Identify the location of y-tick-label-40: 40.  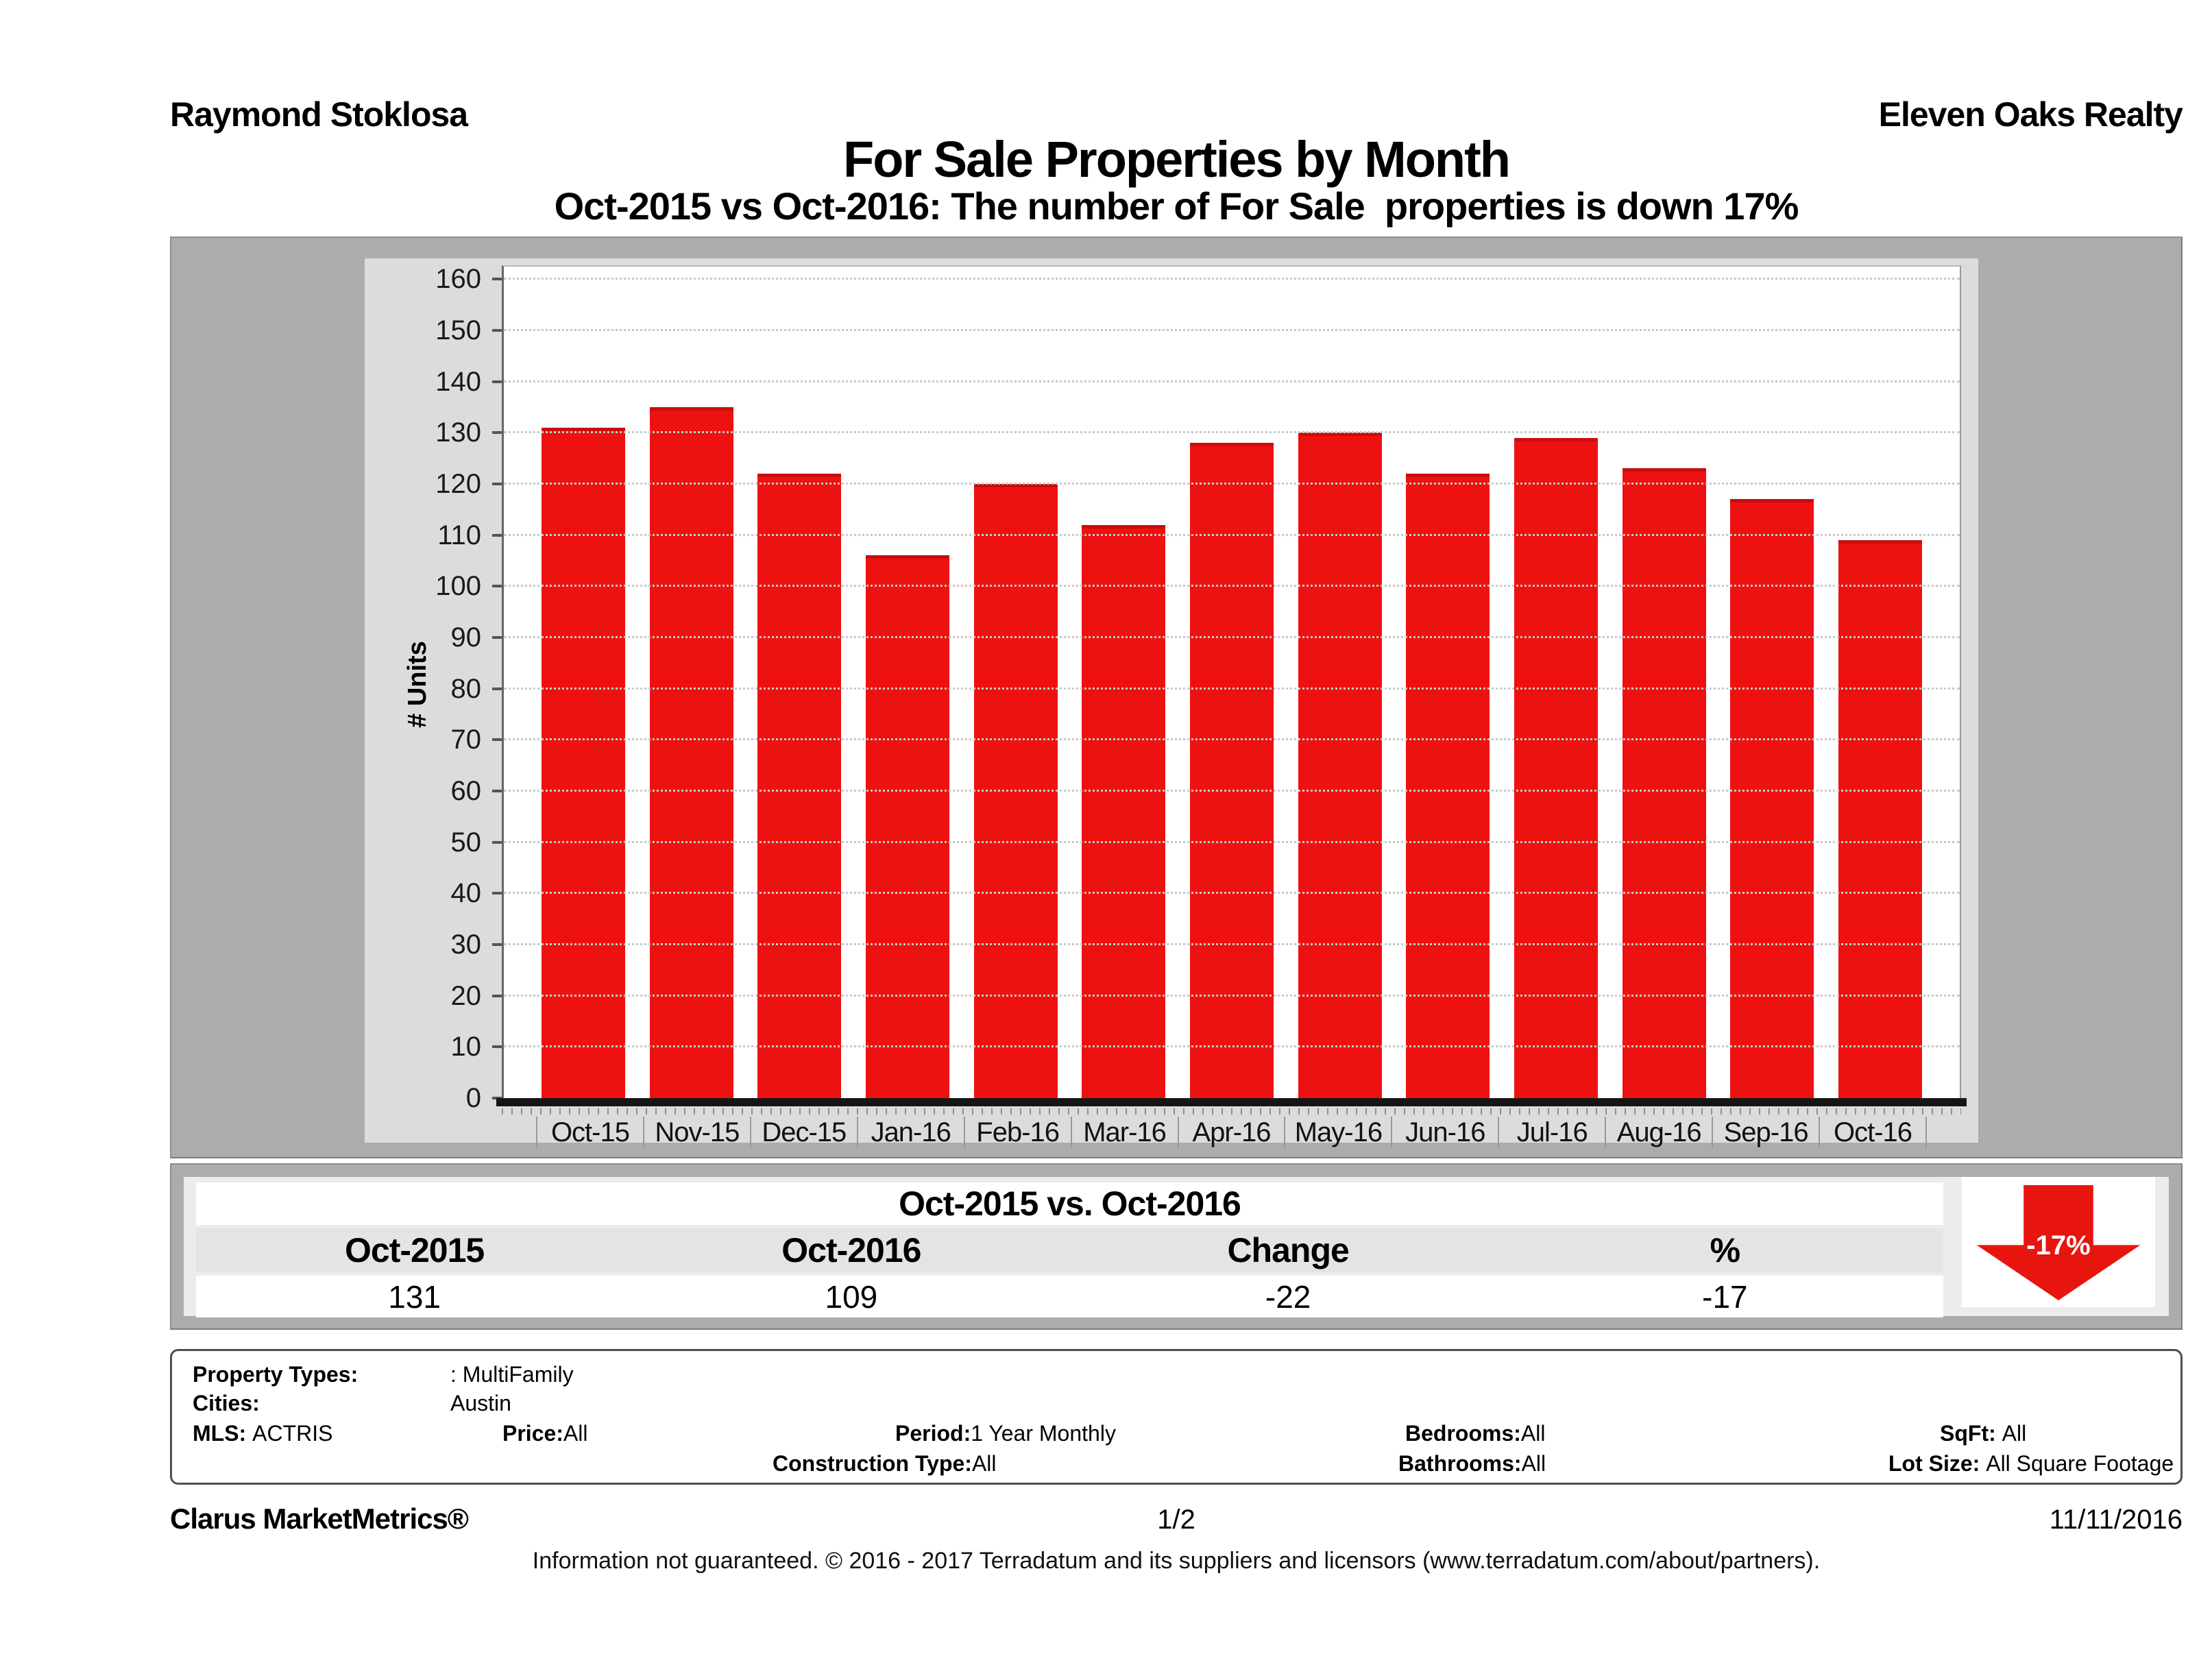
(466, 893).